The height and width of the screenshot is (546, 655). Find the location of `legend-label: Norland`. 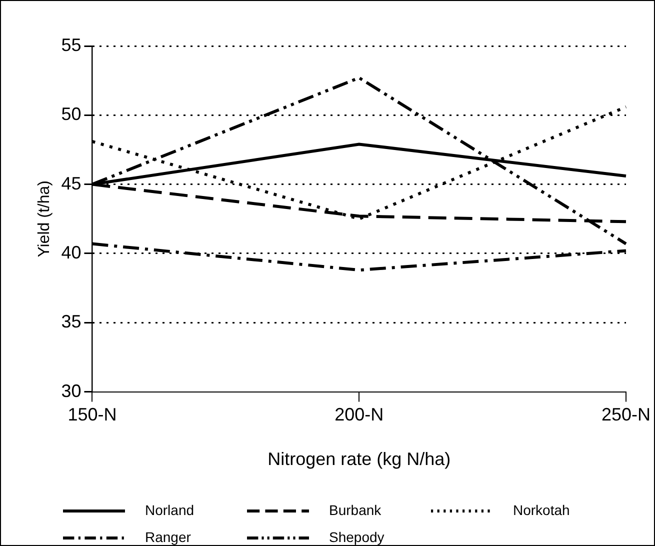

legend-label: Norland is located at coordinates (169, 510).